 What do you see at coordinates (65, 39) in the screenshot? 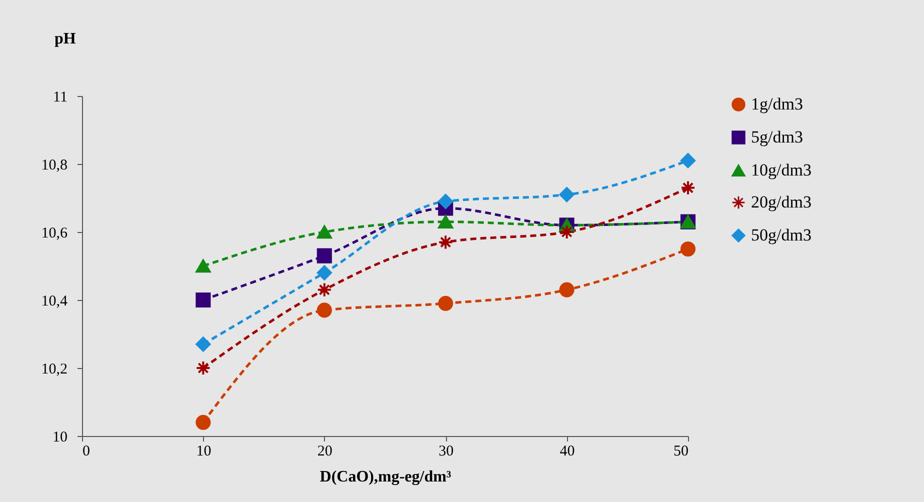
I see `y-axis-title: pH` at bounding box center [65, 39].